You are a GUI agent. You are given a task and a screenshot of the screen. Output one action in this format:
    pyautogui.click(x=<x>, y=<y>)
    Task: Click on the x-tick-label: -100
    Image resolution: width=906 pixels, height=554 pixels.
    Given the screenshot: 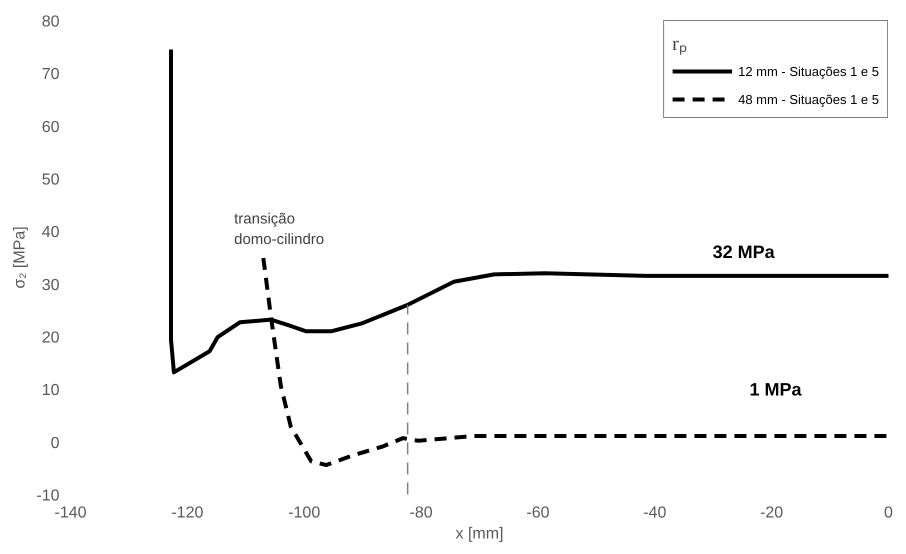 What is the action you would take?
    pyautogui.click(x=304, y=513)
    